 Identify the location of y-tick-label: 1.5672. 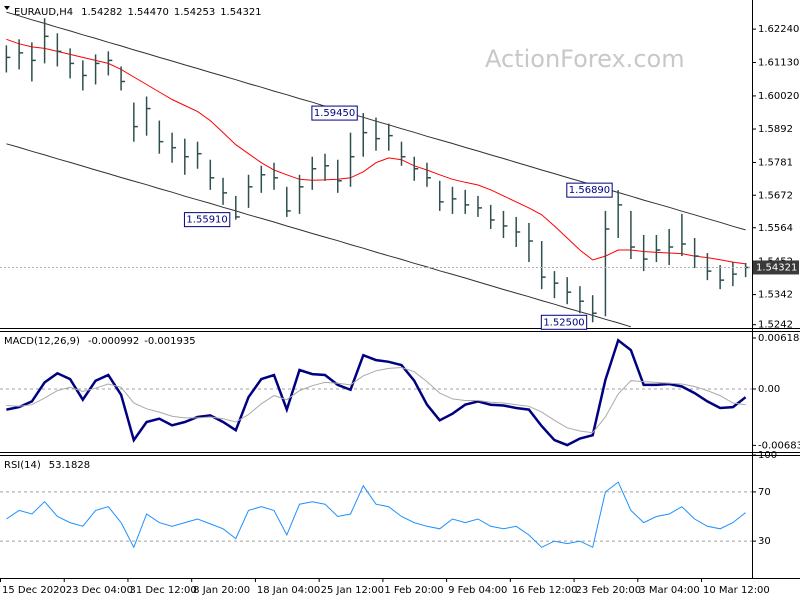
(775, 195).